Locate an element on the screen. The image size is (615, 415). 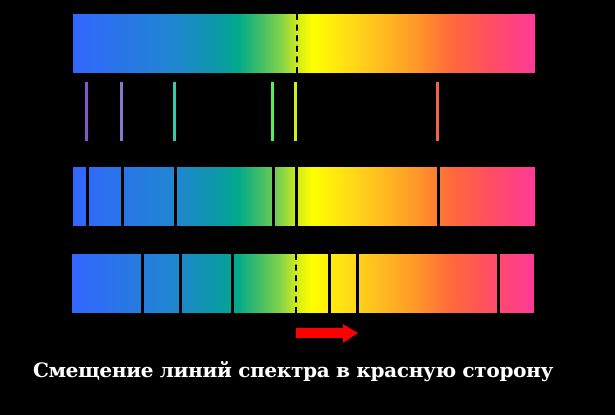
arrow-right-icon is located at coordinates (327, 333).